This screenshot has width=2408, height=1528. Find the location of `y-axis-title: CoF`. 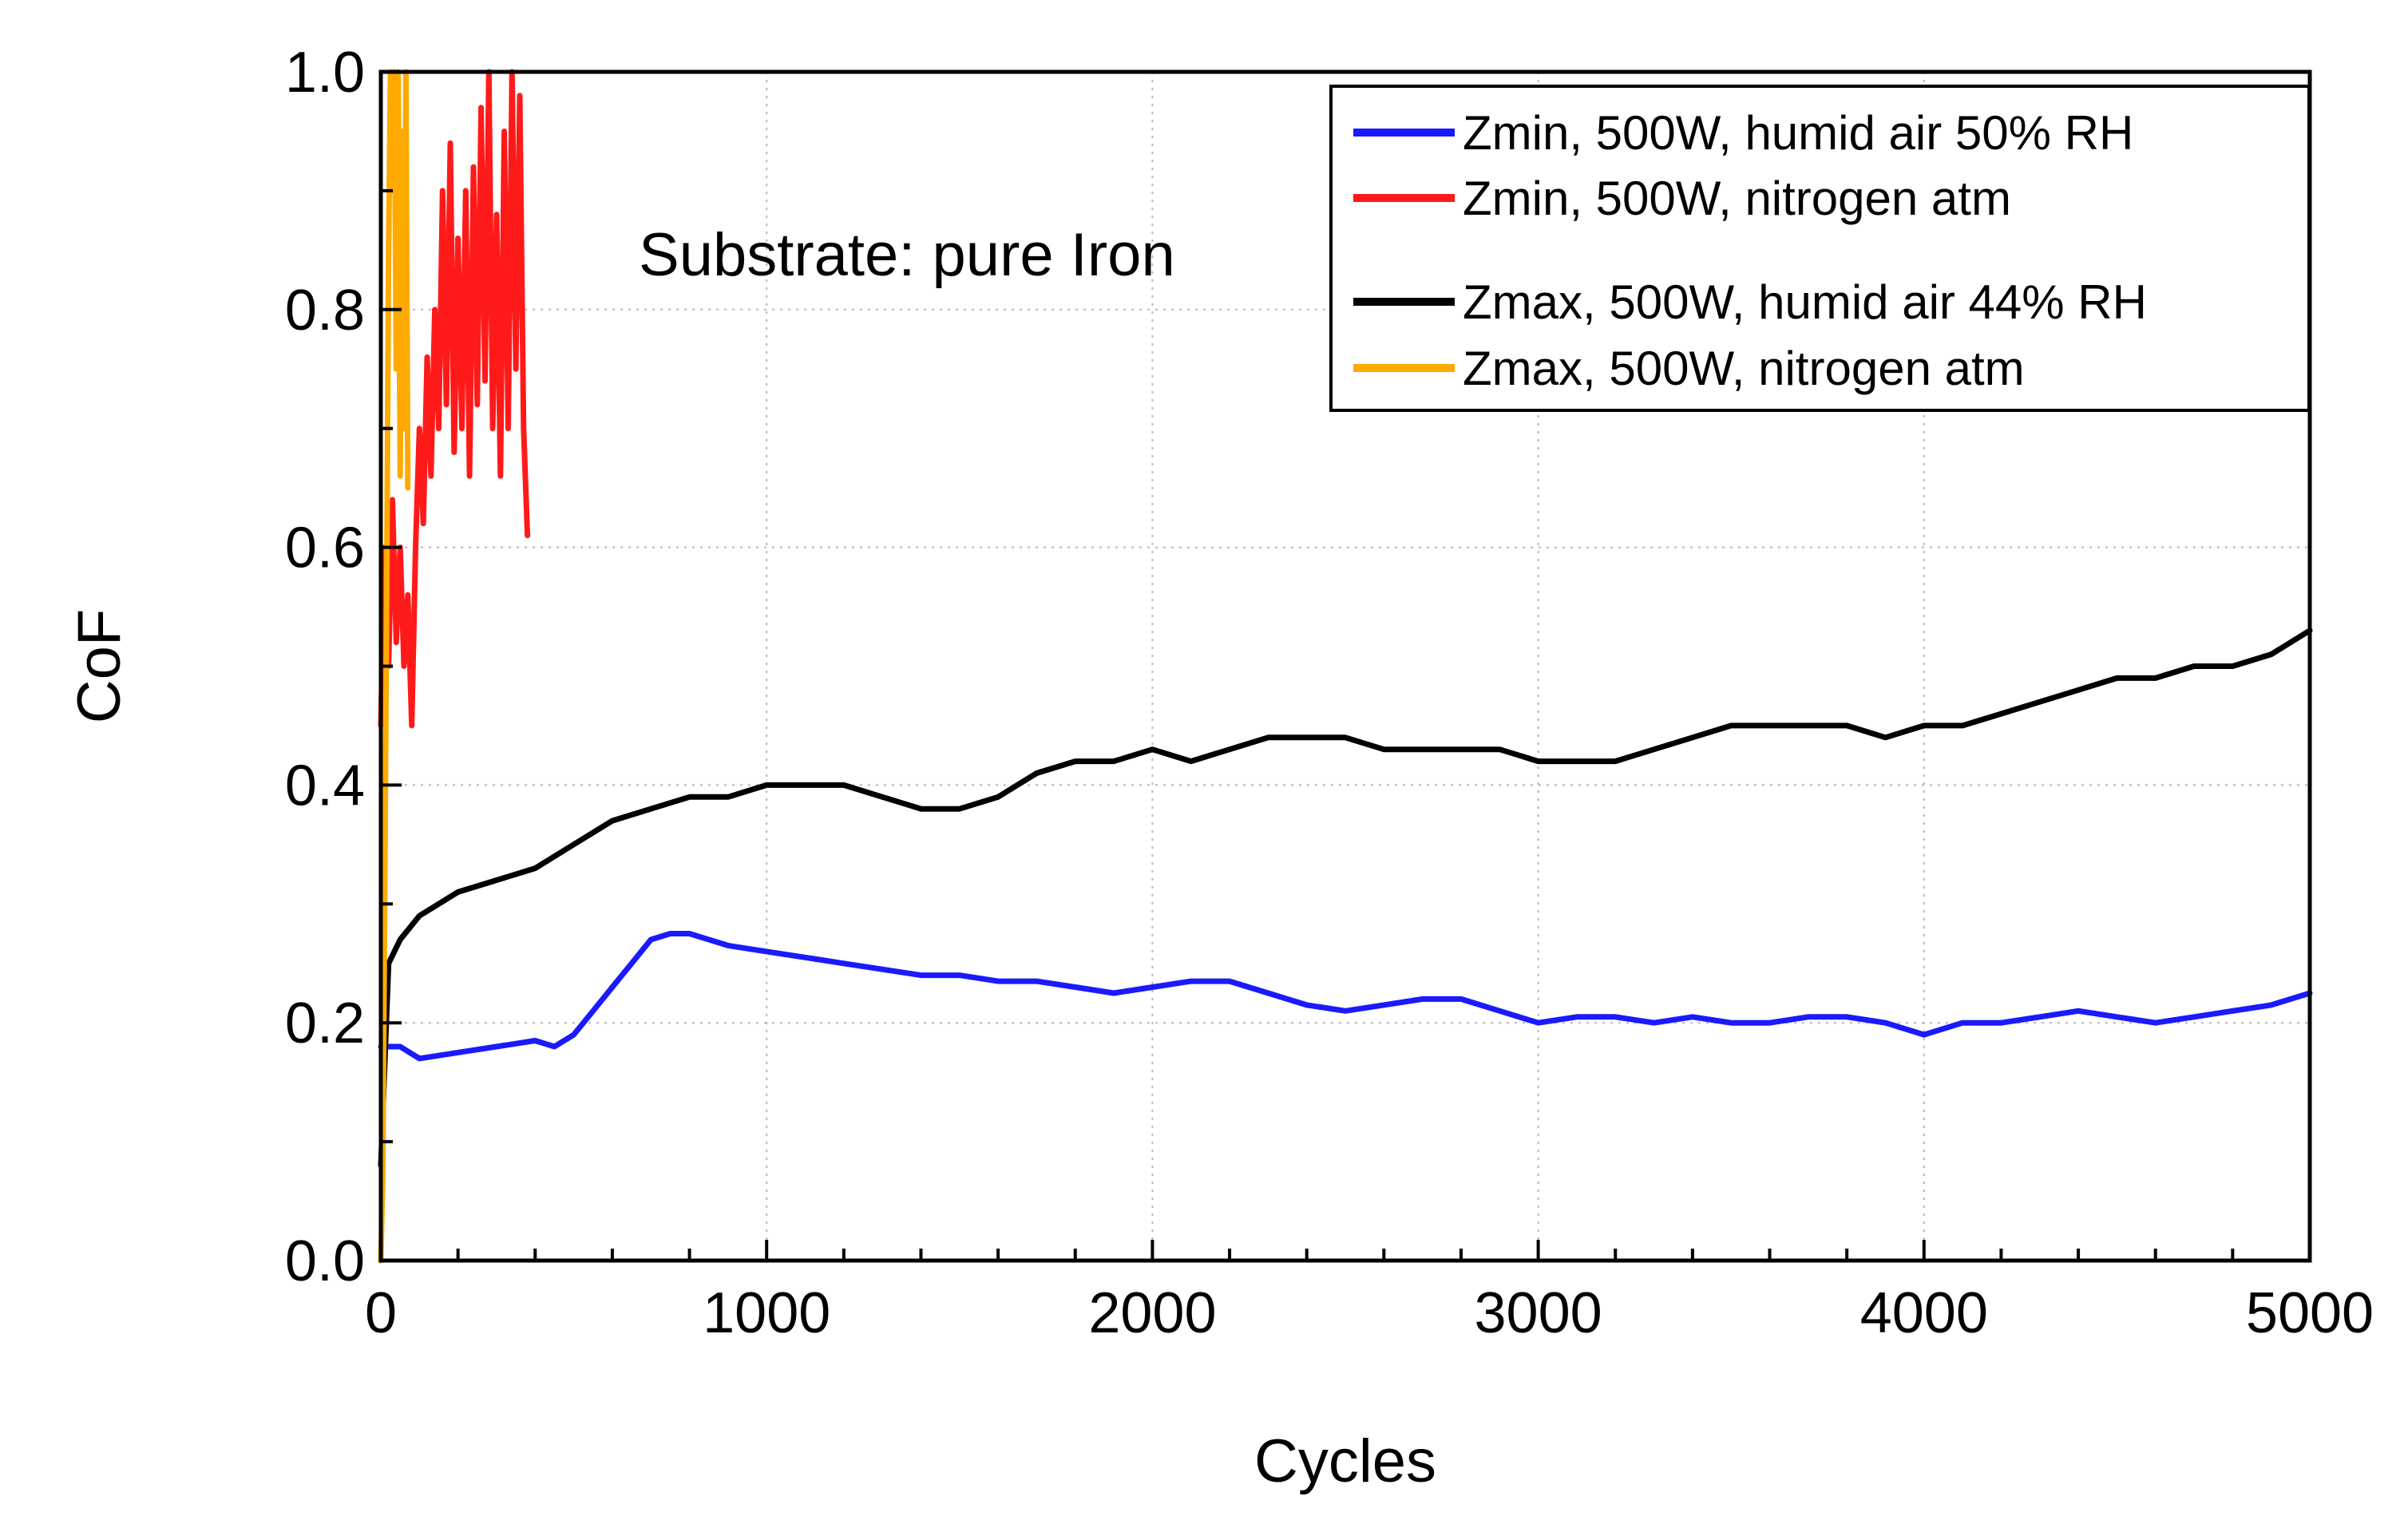

y-axis-title: CoF is located at coordinates (99, 666).